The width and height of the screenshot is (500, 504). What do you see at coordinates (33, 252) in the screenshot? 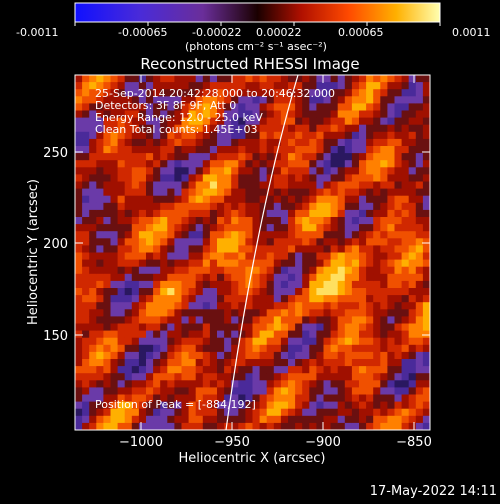
I see `y-axis-label: Heliocentric Y (arcsec)` at bounding box center [33, 252].